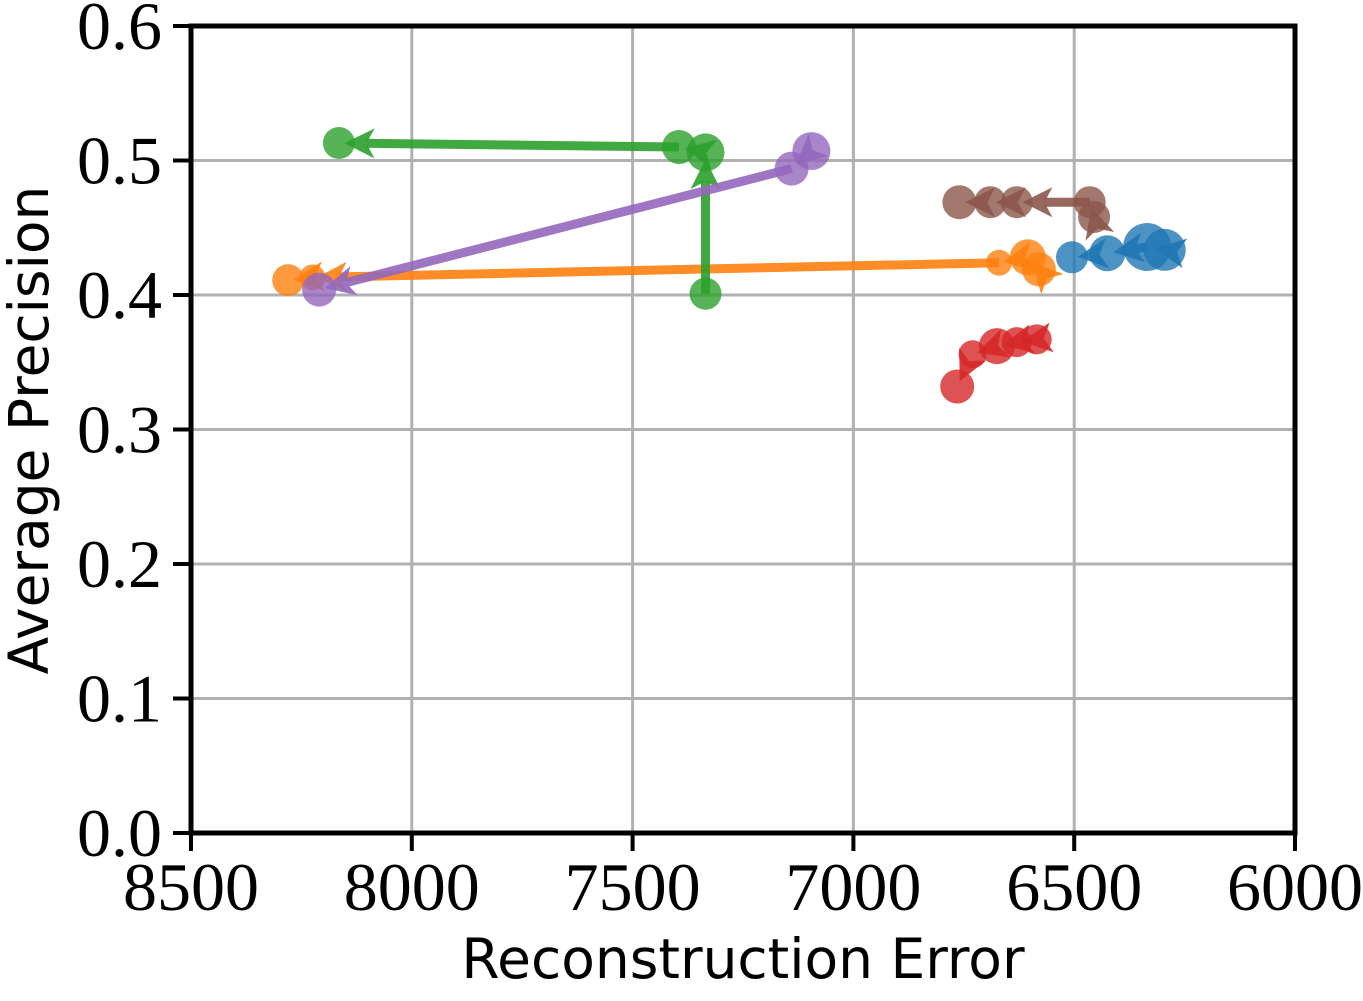 This screenshot has width=1363, height=1001. What do you see at coordinates (1141, 248) in the screenshot?
I see `blue-arrow-line` at bounding box center [1141, 248].